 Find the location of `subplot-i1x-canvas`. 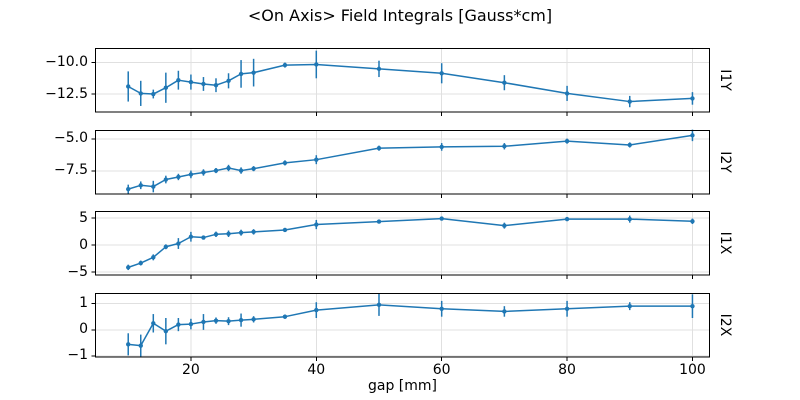

subplot-i1x-canvas is located at coordinates (400, 245).